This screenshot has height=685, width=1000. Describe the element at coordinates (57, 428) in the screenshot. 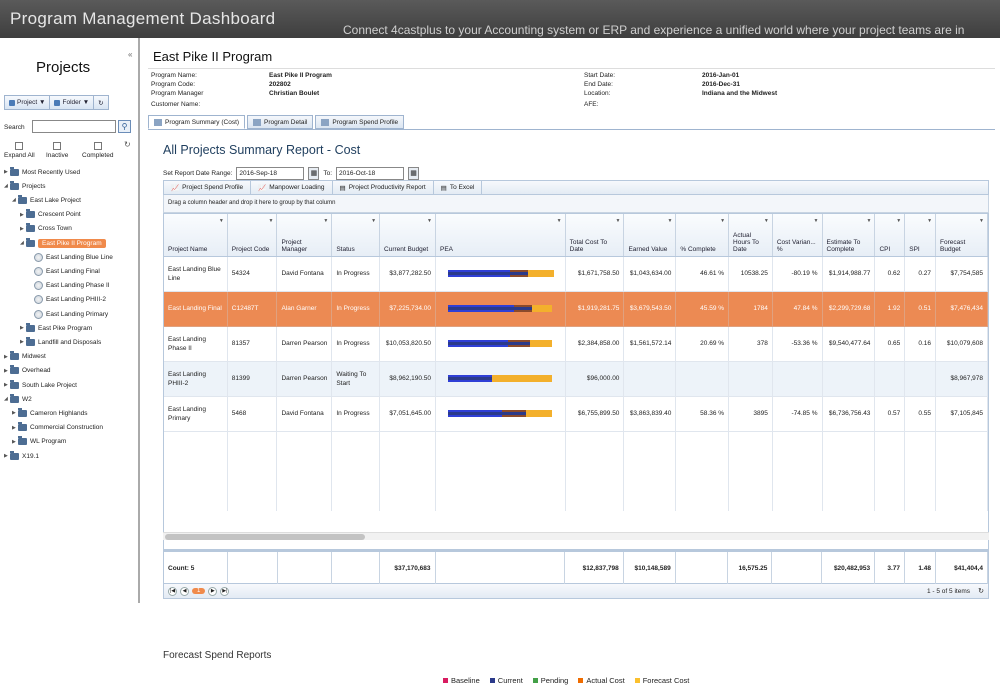

I see `tree-node: ▶ Commercial Construction` at that location.